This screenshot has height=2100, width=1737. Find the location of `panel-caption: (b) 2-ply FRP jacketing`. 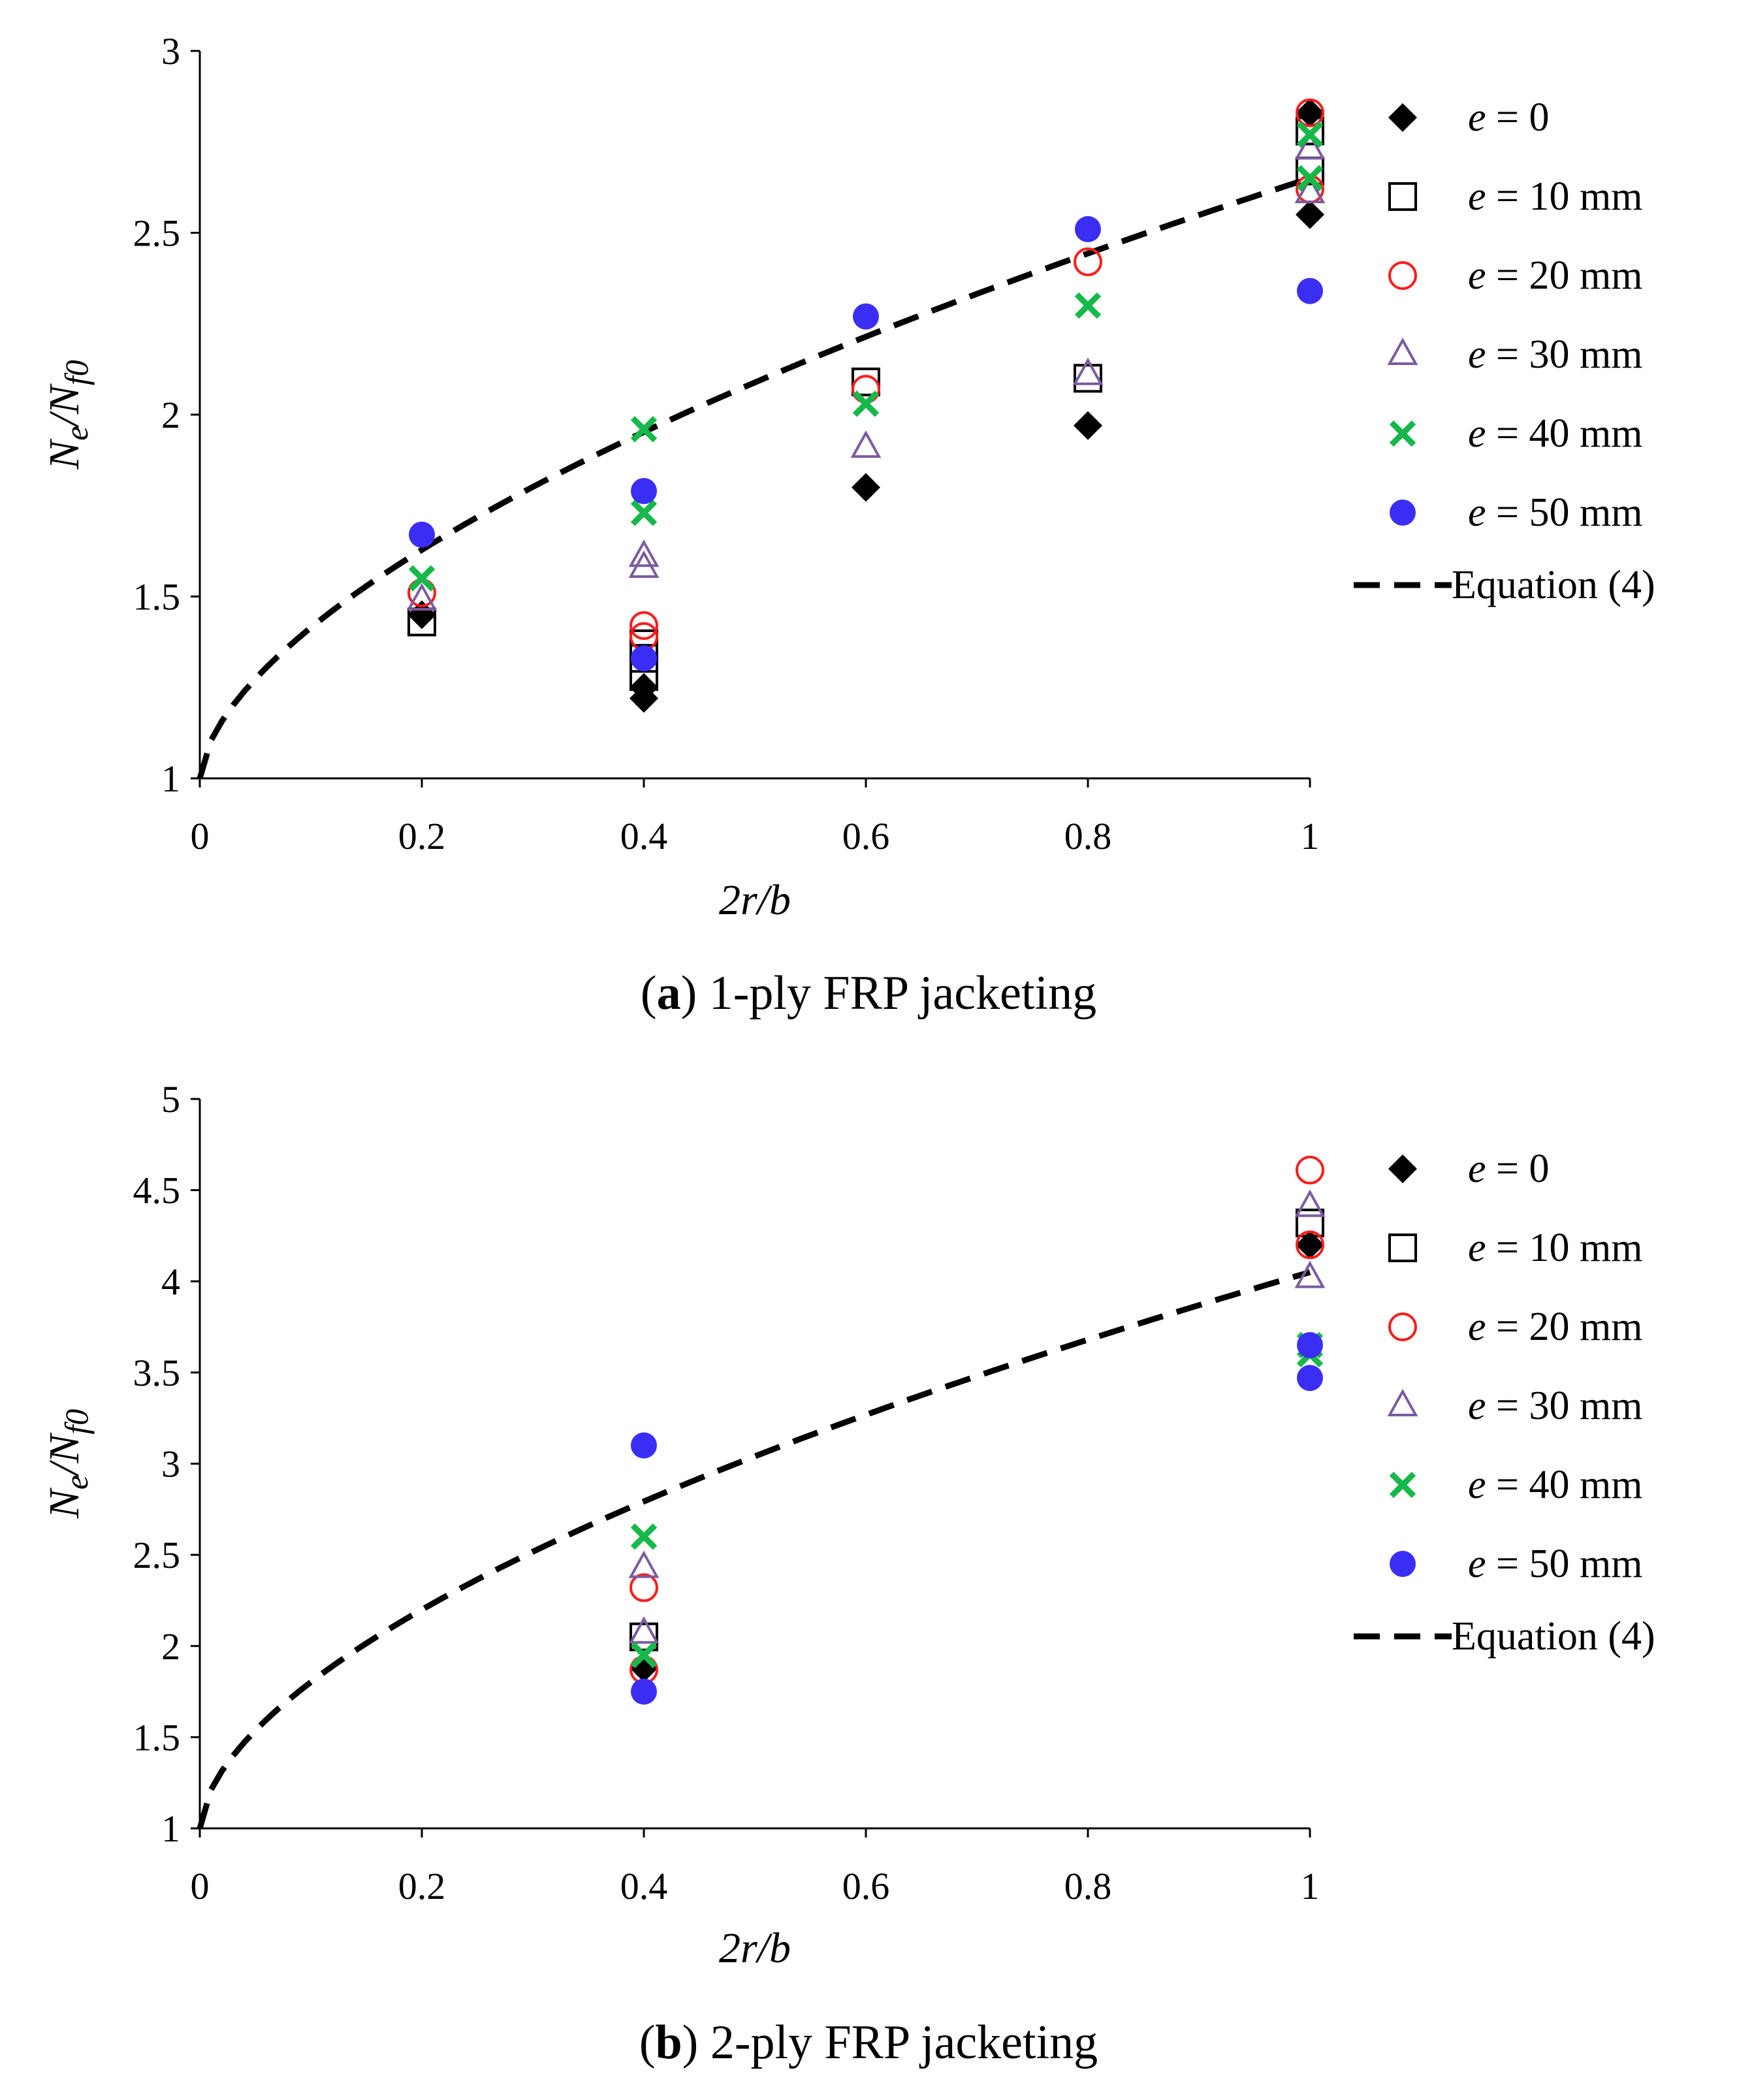

panel-caption: (b) 2-ply FRP jacketing is located at coordinates (868, 2043).